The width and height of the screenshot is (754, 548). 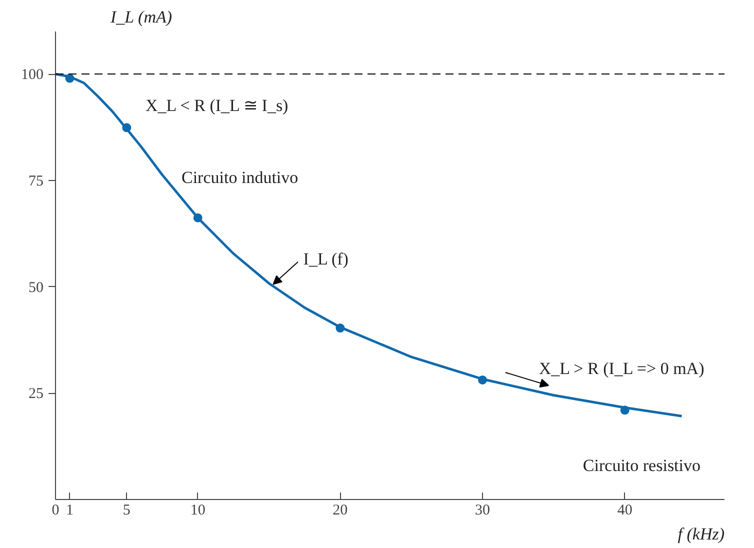 I want to click on x-tick-label: 40, so click(x=624, y=510).